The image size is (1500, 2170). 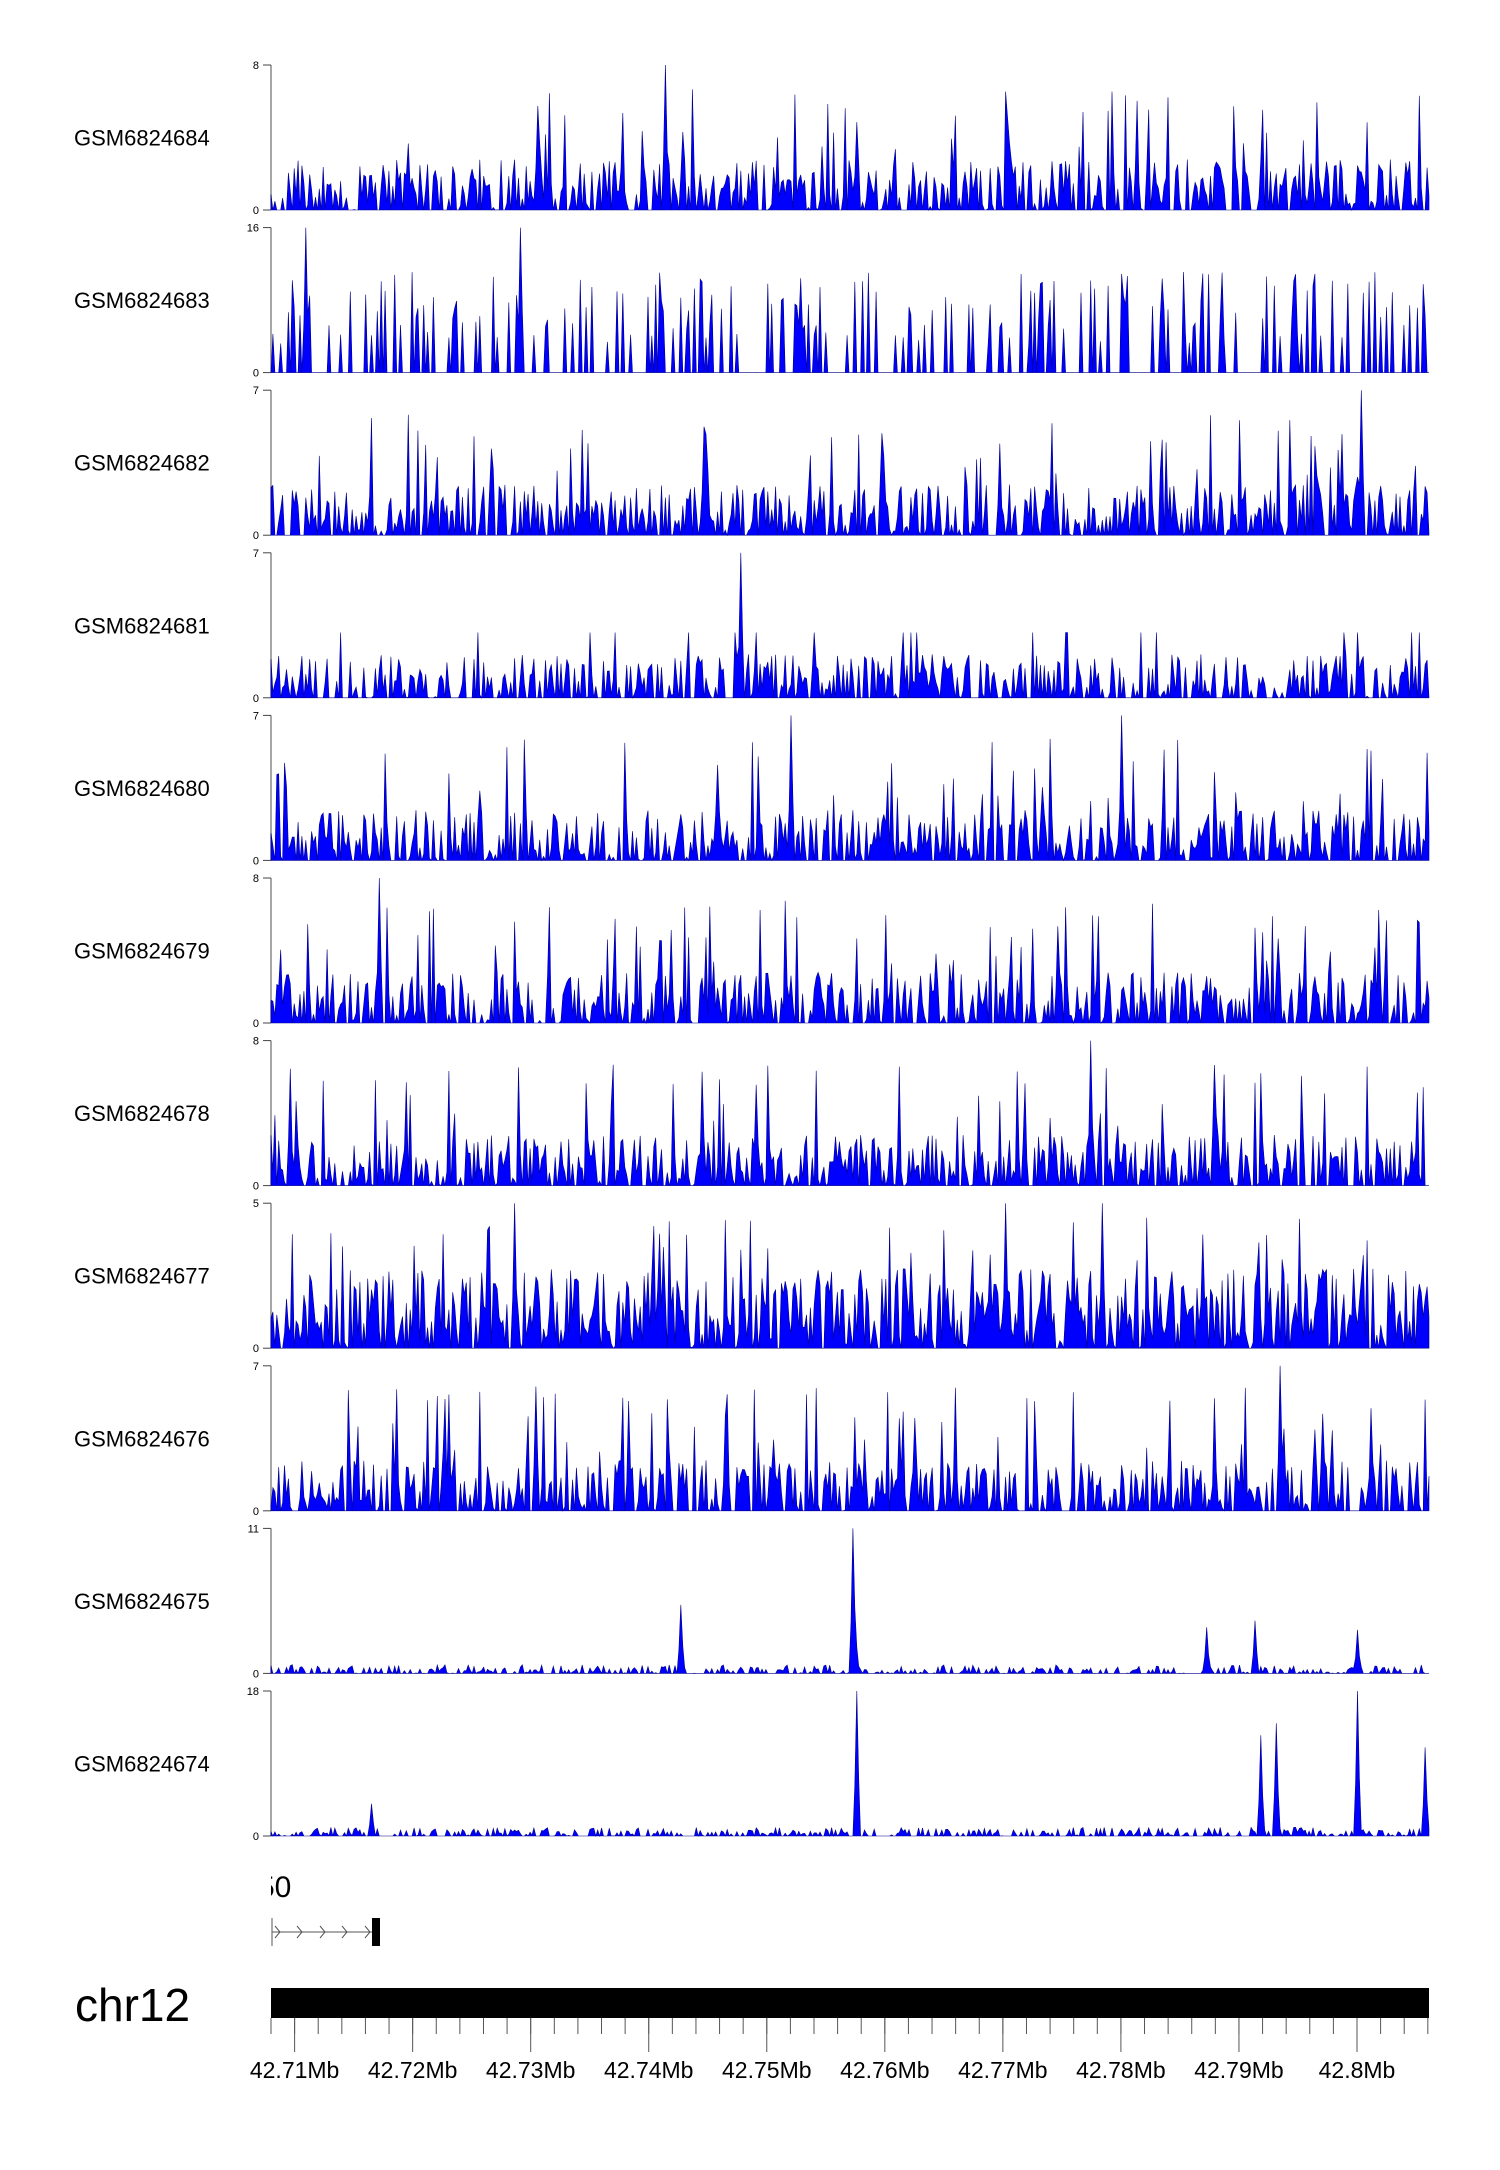 I want to click on track-label: GSM6824674, so click(x=142, y=1764).